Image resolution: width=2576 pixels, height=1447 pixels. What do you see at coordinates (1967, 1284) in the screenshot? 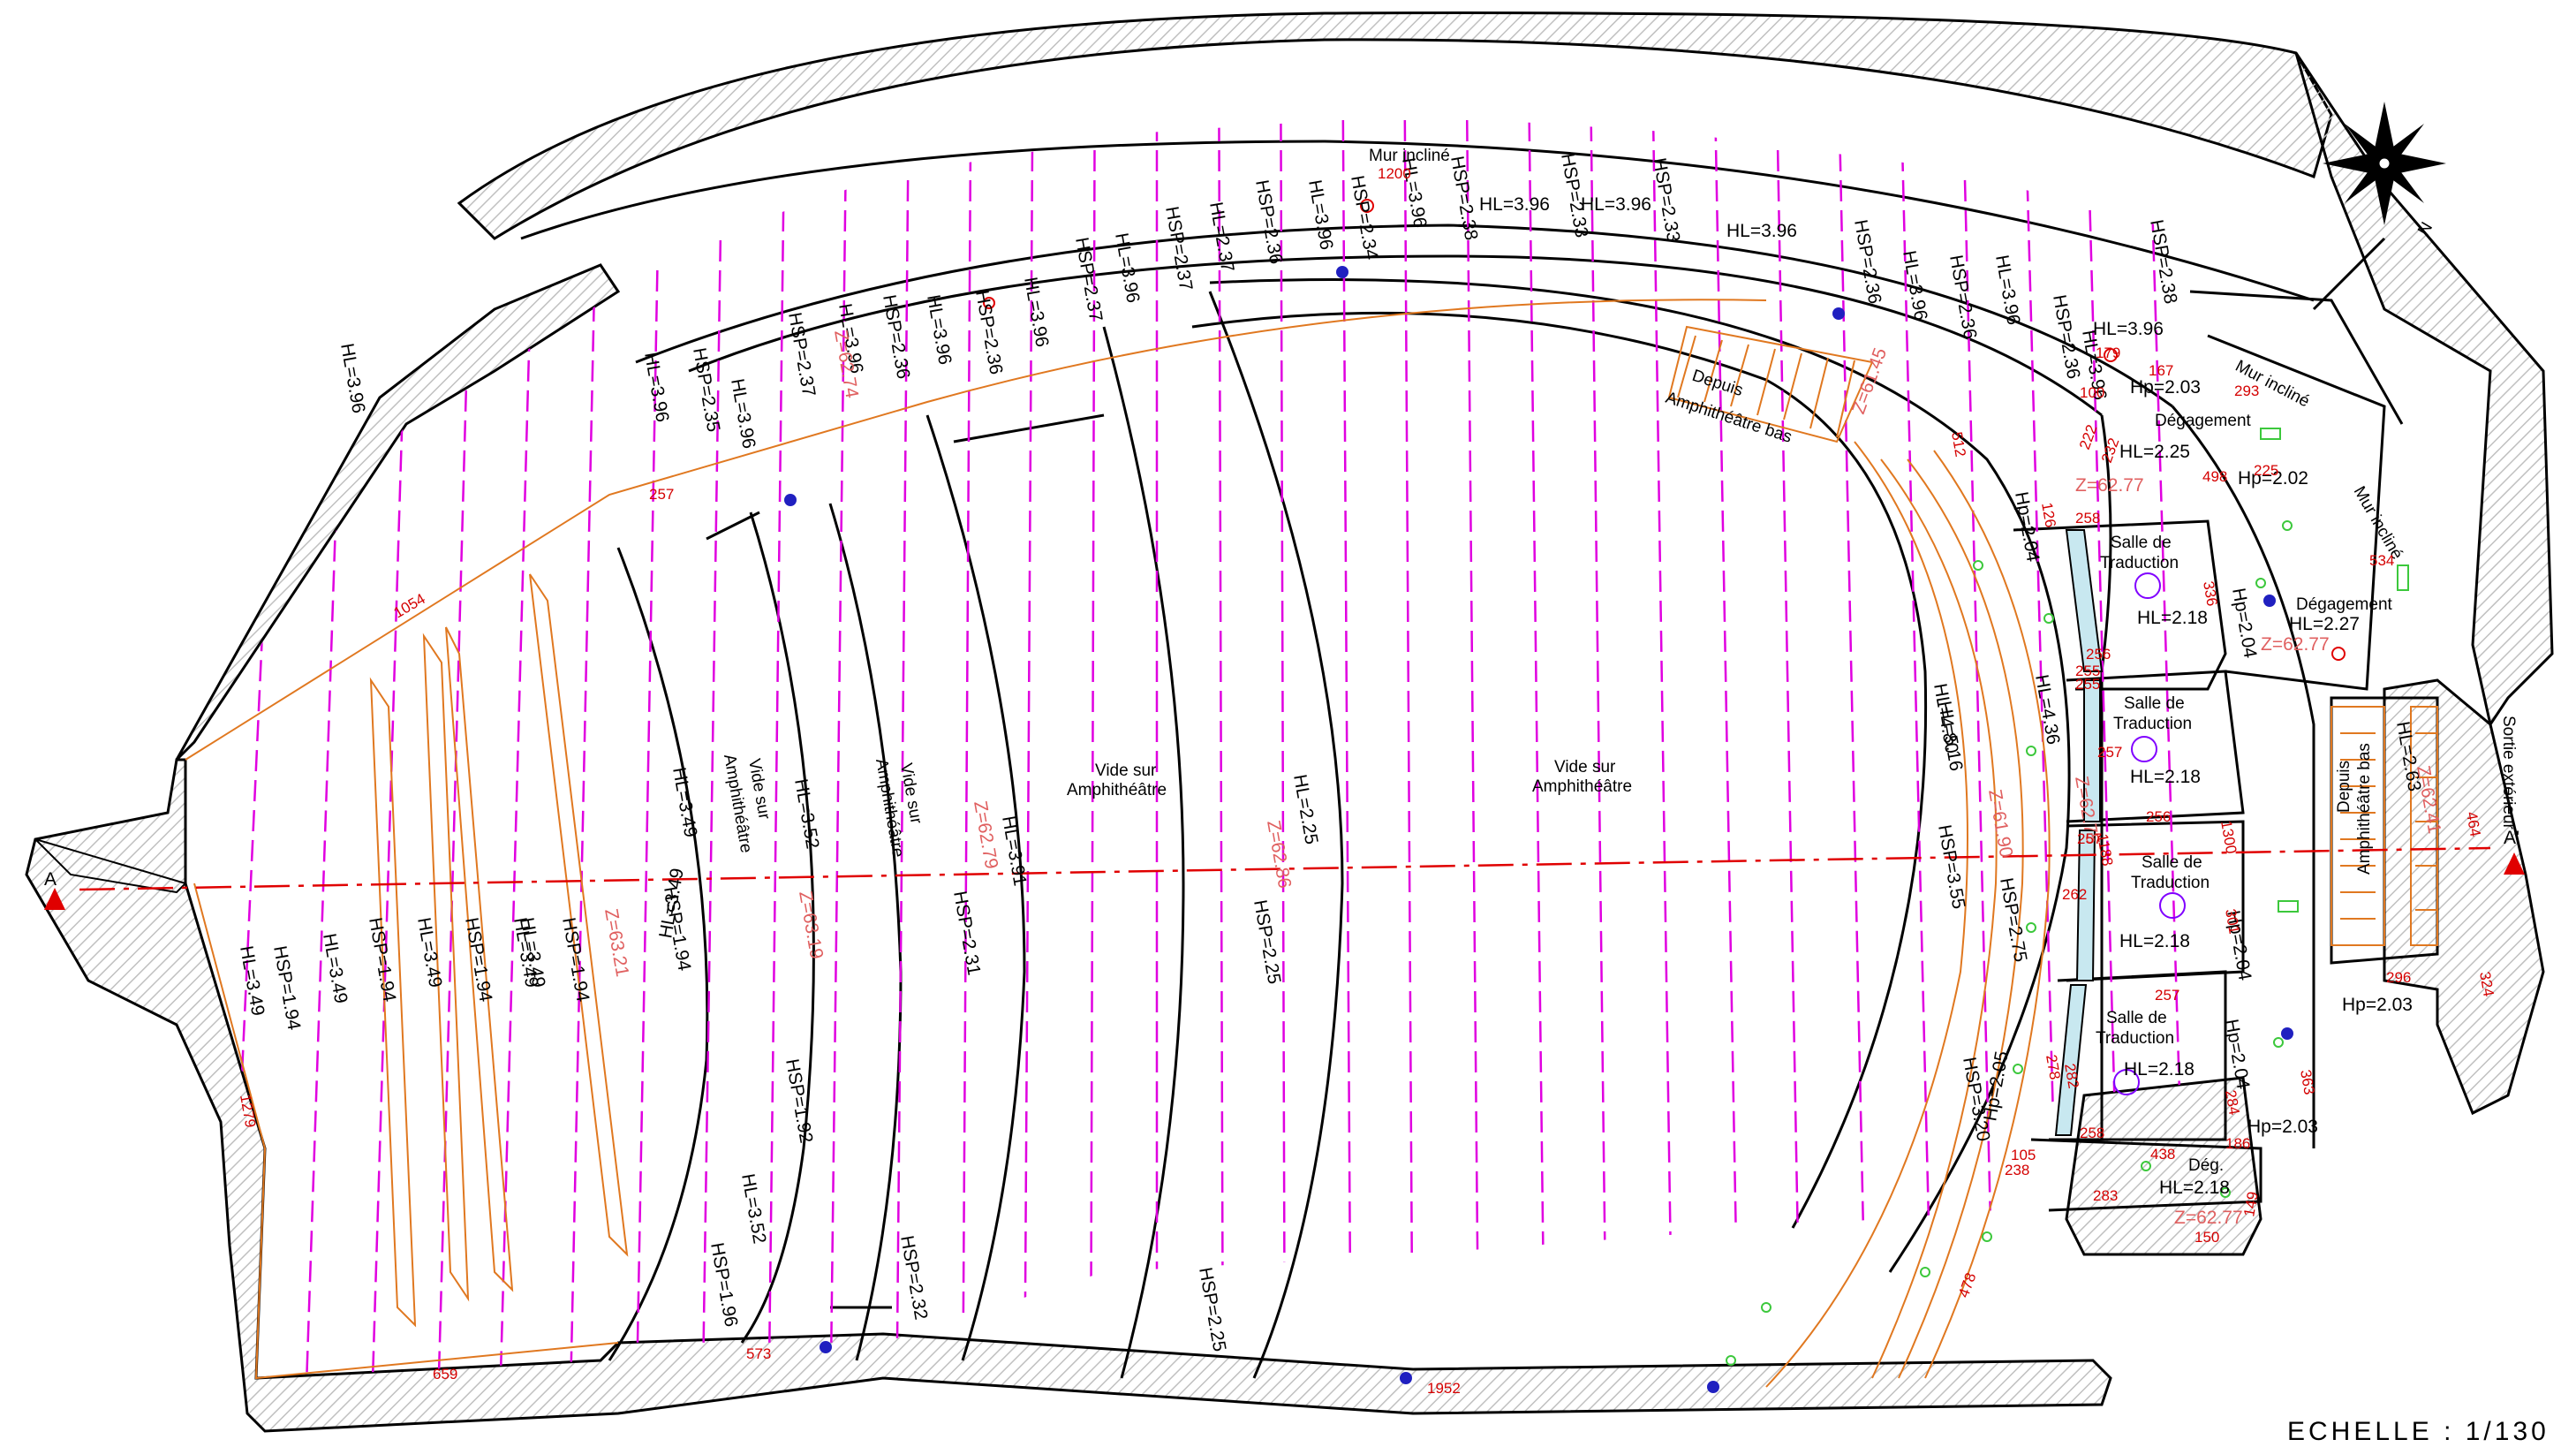
I see `dimension-label: 478` at bounding box center [1967, 1284].